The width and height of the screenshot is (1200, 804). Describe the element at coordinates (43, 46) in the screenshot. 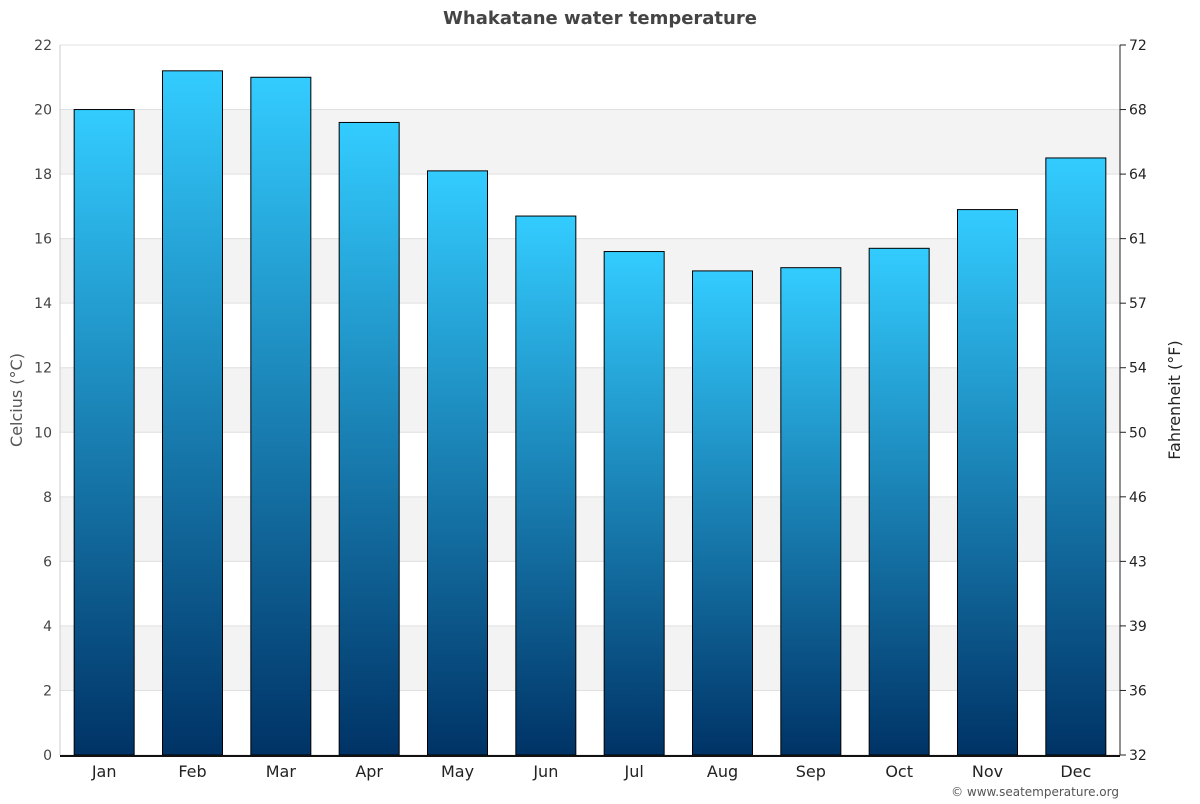

I see `y-tick-label-left: 22` at that location.